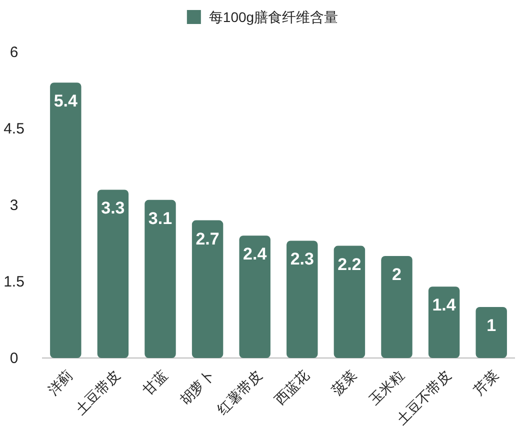  I want to click on legend-label: 每100g膳食纤维含量, so click(273, 17).